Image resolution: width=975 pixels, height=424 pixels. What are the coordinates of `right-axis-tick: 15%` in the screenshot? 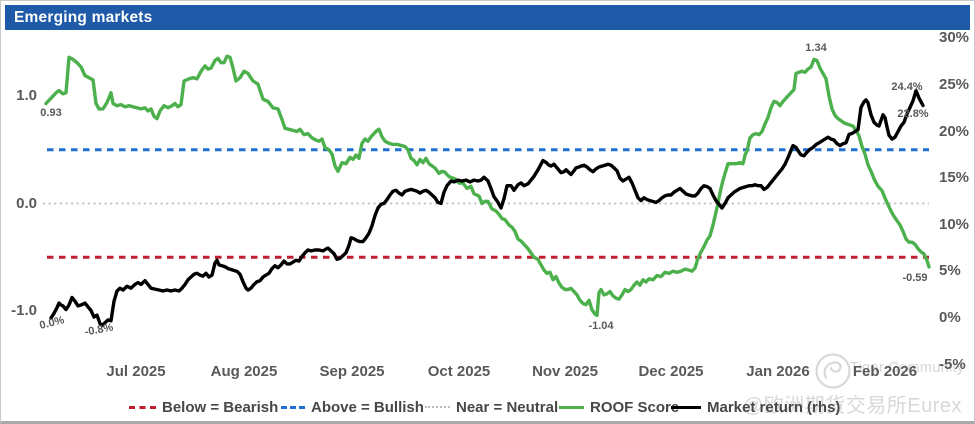 It's located at (954, 178).